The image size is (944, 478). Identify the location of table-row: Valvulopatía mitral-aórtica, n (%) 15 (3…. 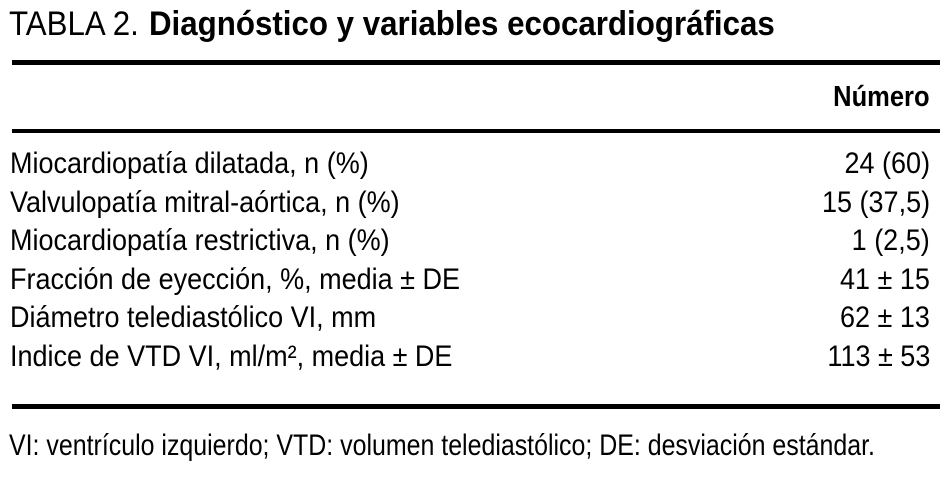
(472, 203).